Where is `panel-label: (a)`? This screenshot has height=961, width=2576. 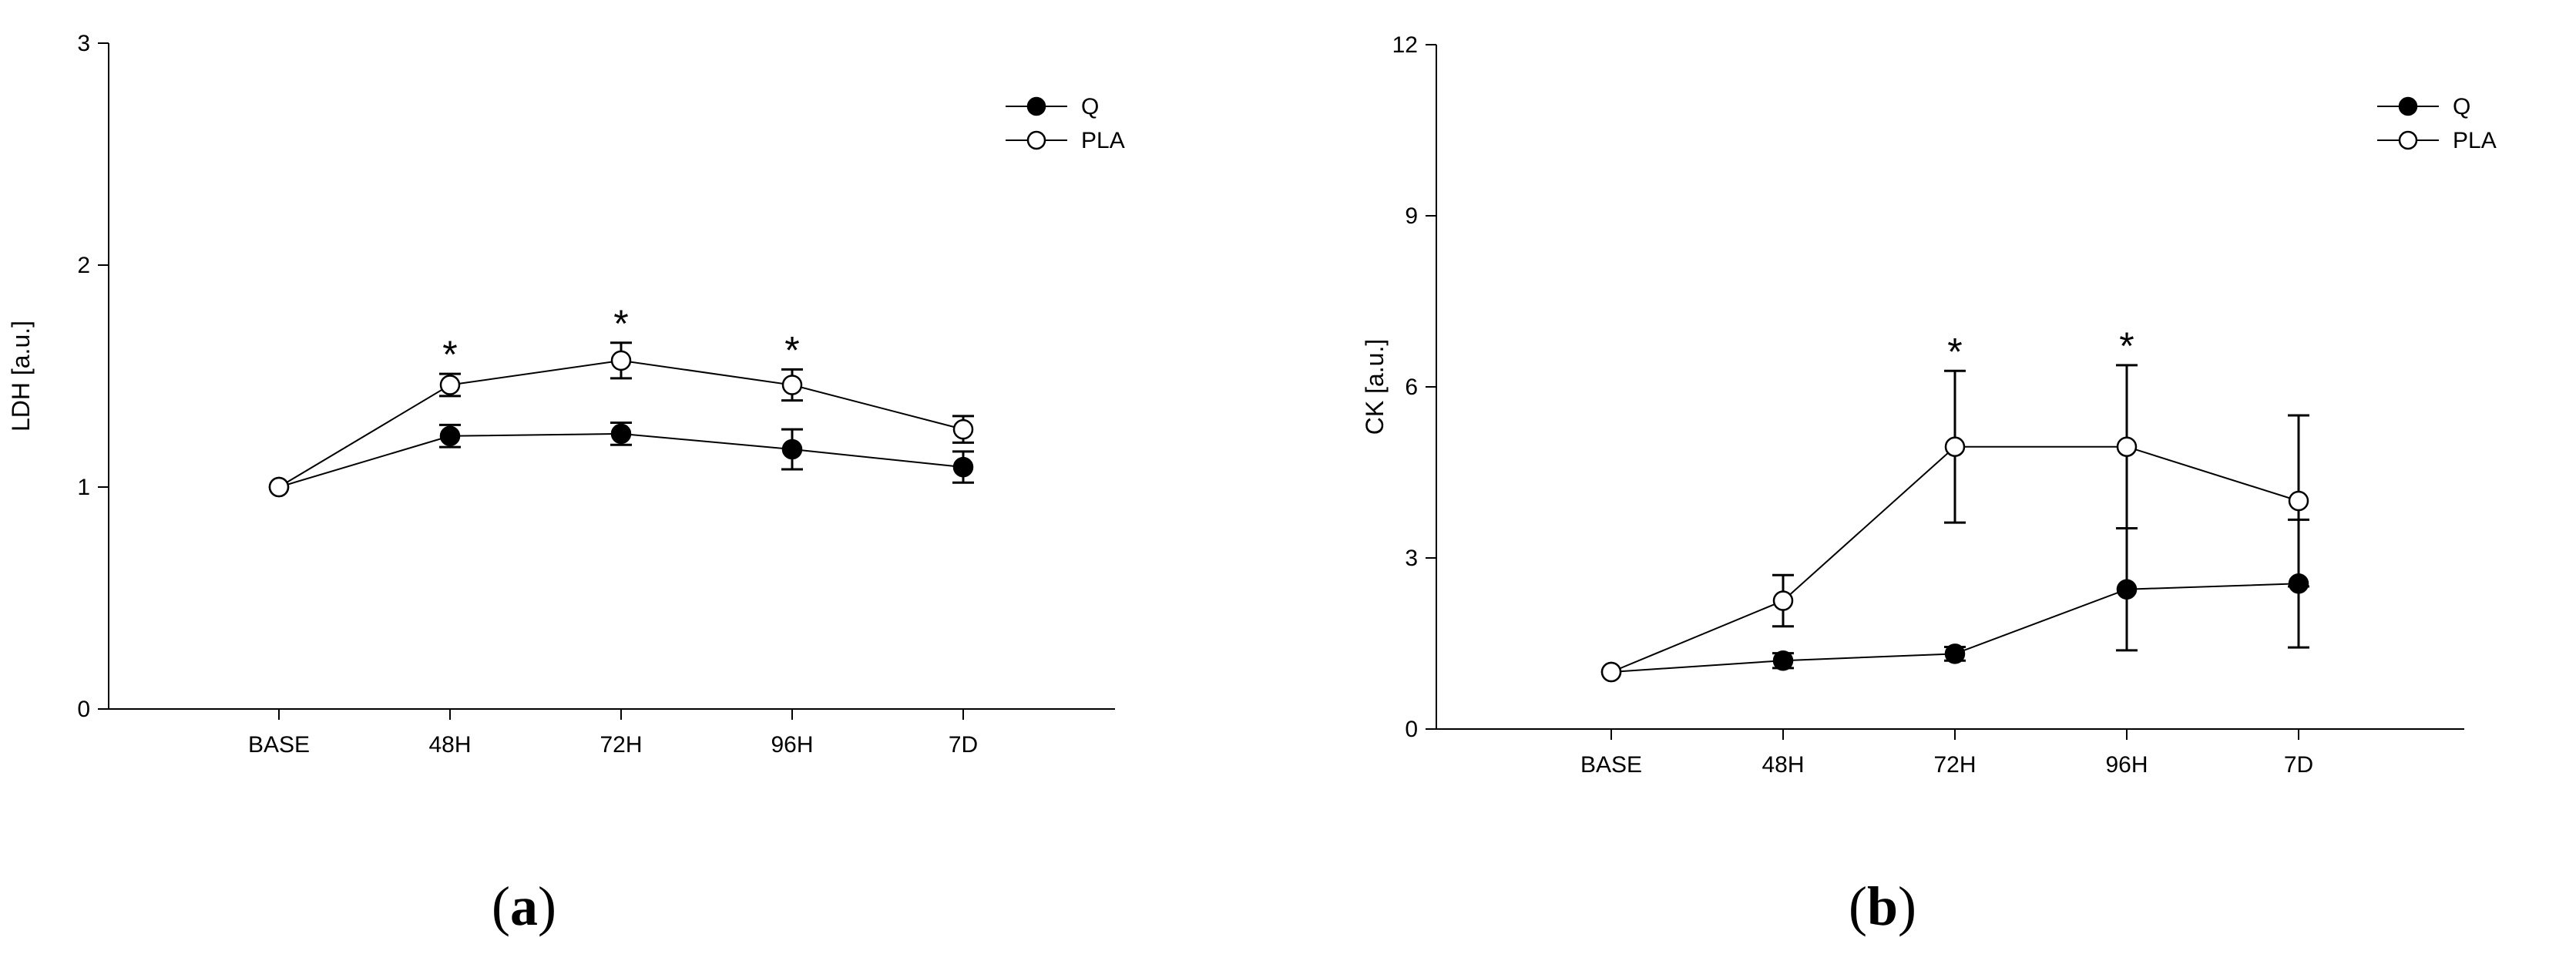
panel-label: (a) is located at coordinates (524, 906).